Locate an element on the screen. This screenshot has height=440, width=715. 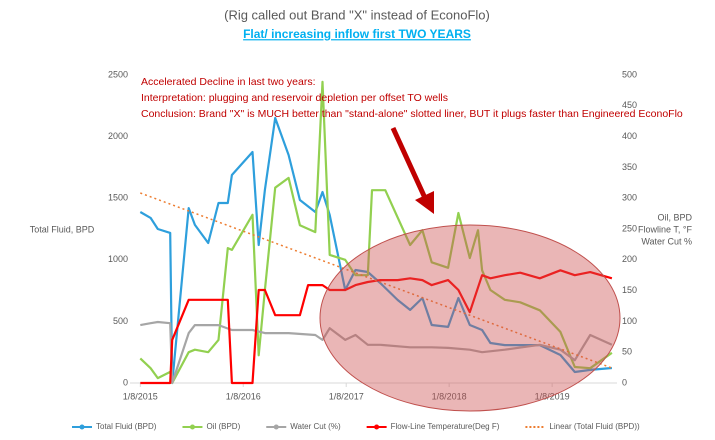
y-tick-label: 1500 is located at coordinates (118, 198).